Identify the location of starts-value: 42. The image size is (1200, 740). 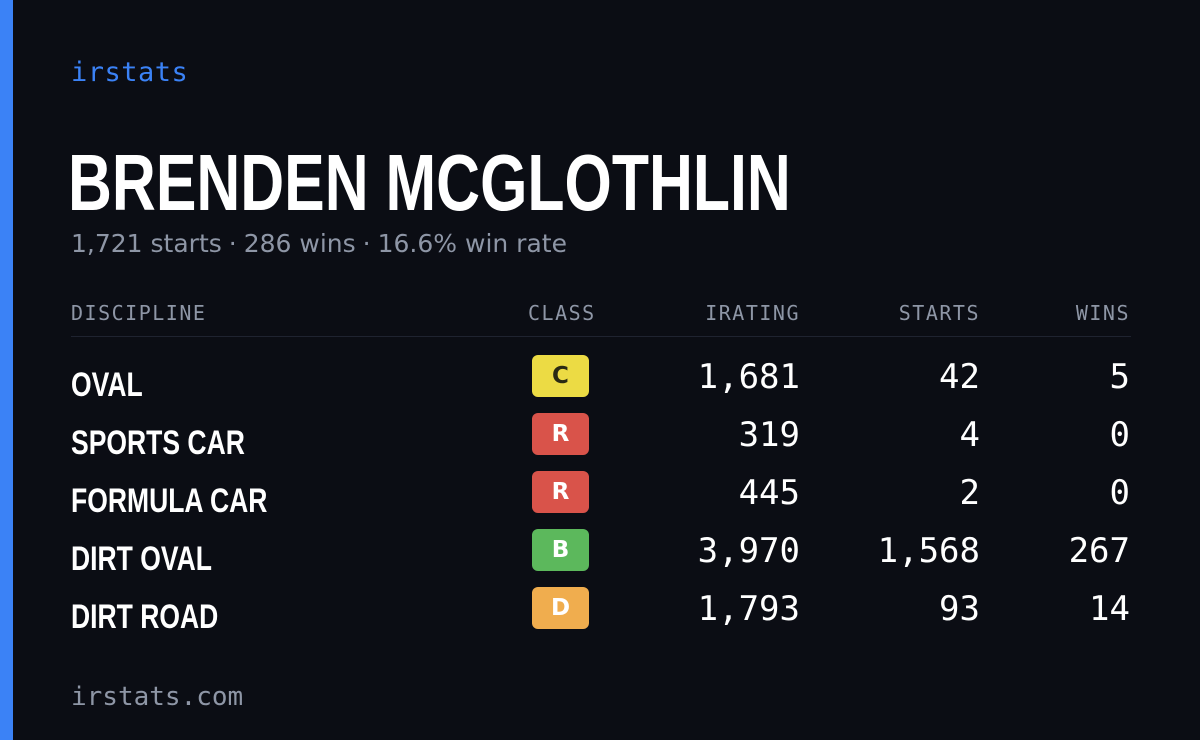
(959, 377).